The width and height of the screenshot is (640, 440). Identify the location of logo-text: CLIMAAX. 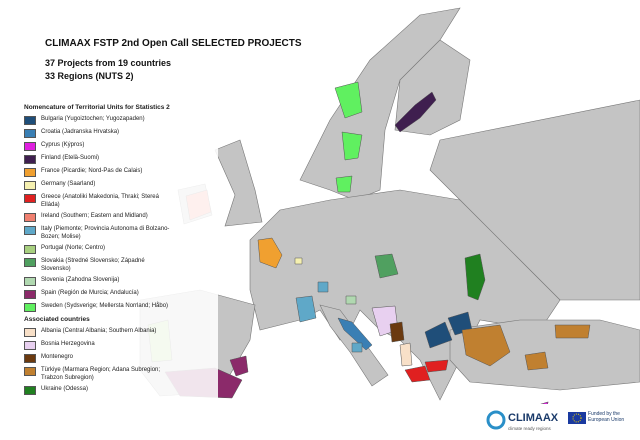
(533, 418).